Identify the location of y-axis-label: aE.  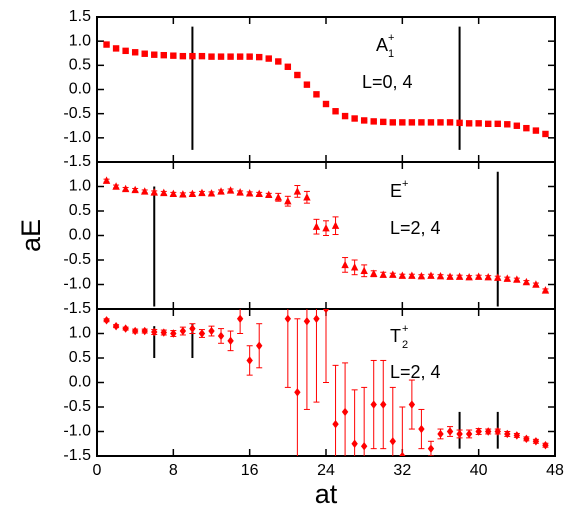
(31, 235).